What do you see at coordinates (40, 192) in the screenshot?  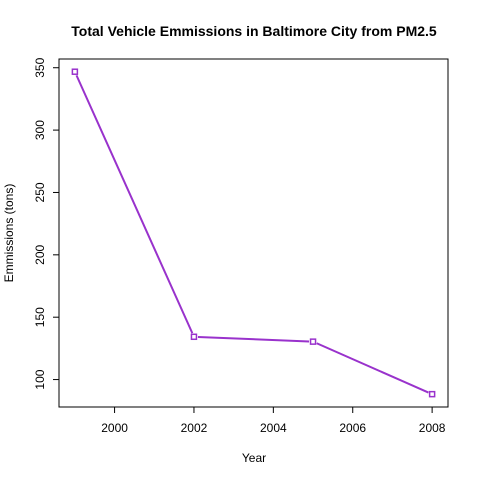 I see `y-tick-label: 250` at bounding box center [40, 192].